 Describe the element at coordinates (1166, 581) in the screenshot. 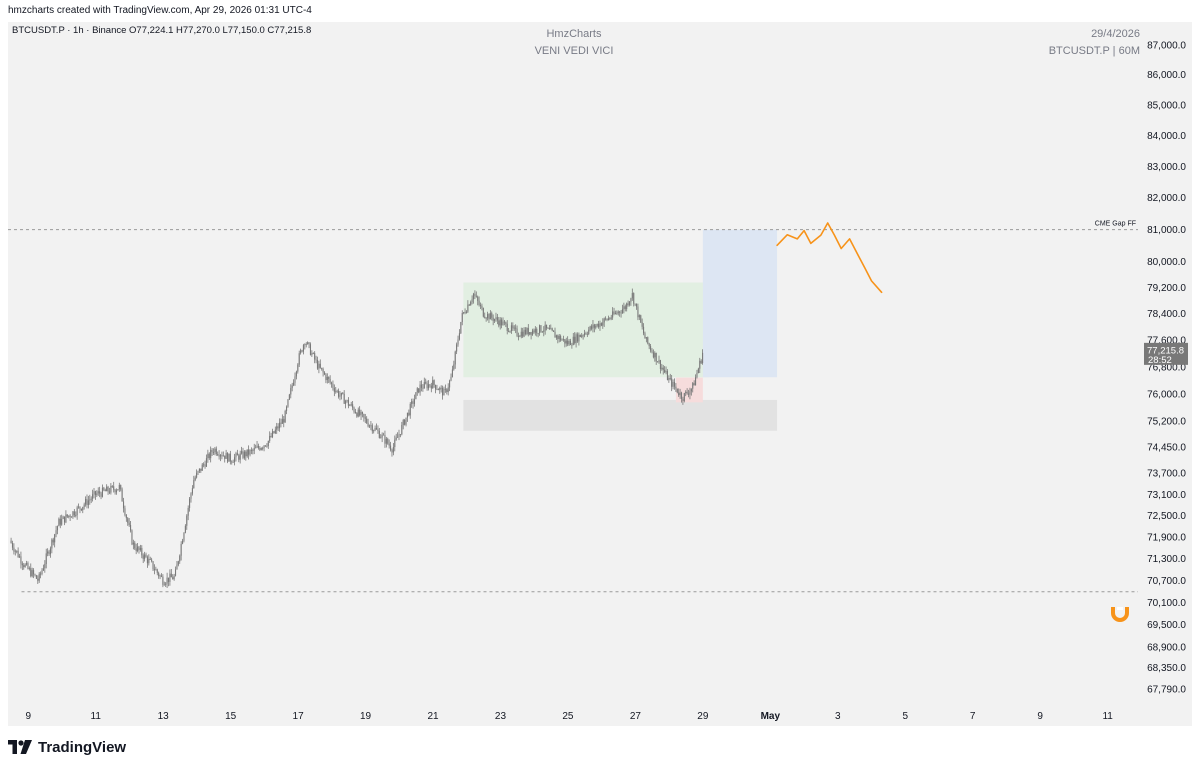

I see `price-axis-label: 70,700.0` at that location.